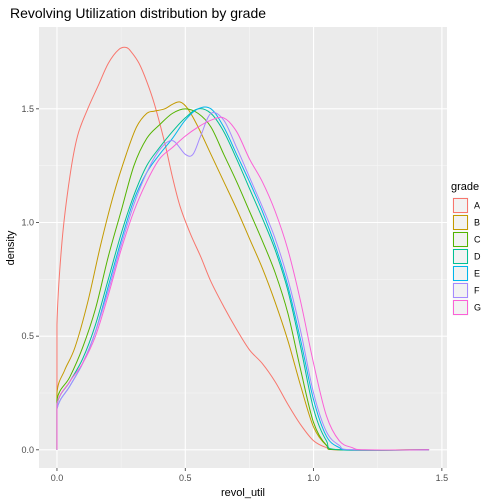 The width and height of the screenshot is (504, 504). I want to click on legend-title: grade, so click(465, 187).